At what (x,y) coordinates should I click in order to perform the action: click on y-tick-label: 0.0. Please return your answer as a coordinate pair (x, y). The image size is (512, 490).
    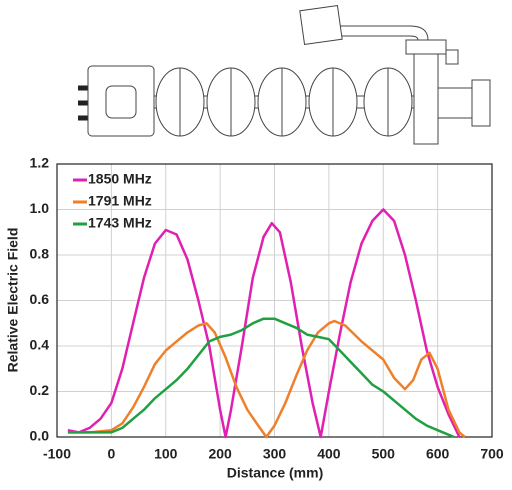
    Looking at the image, I should click on (40, 436).